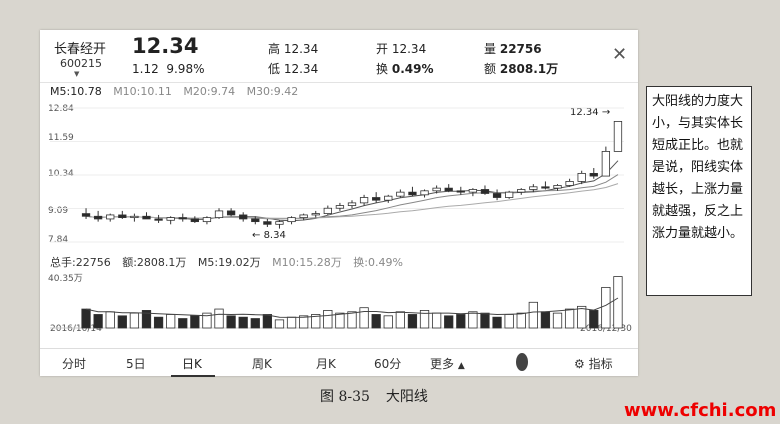 The height and width of the screenshot is (424, 780). Describe the element at coordinates (447, 364) in the screenshot. I see `tab-more: 更多 ▲` at that location.